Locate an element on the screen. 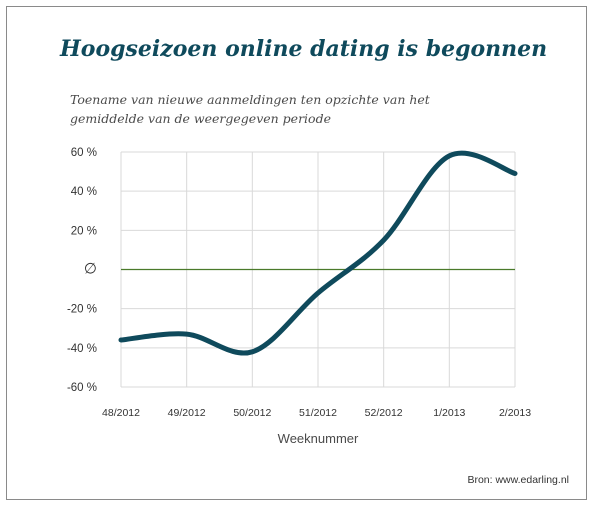 This screenshot has width=597, height=508. y-tick-label: -40 % is located at coordinates (82, 349).